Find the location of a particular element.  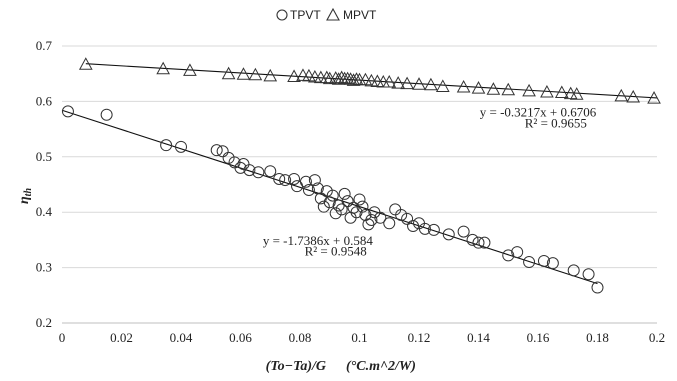

legend-label-tpvt: TPVT is located at coordinates (305, 15).